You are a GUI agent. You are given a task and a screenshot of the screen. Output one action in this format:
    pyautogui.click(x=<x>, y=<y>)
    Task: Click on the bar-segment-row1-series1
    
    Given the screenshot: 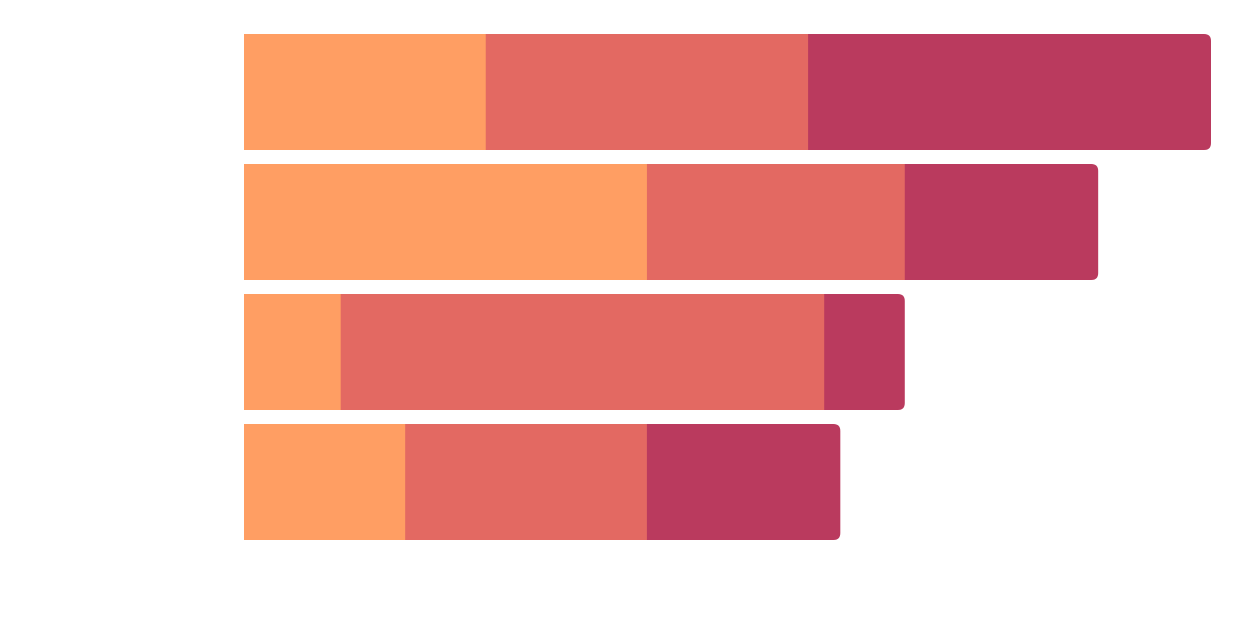 What is the action you would take?
    pyautogui.click(x=365, y=92)
    